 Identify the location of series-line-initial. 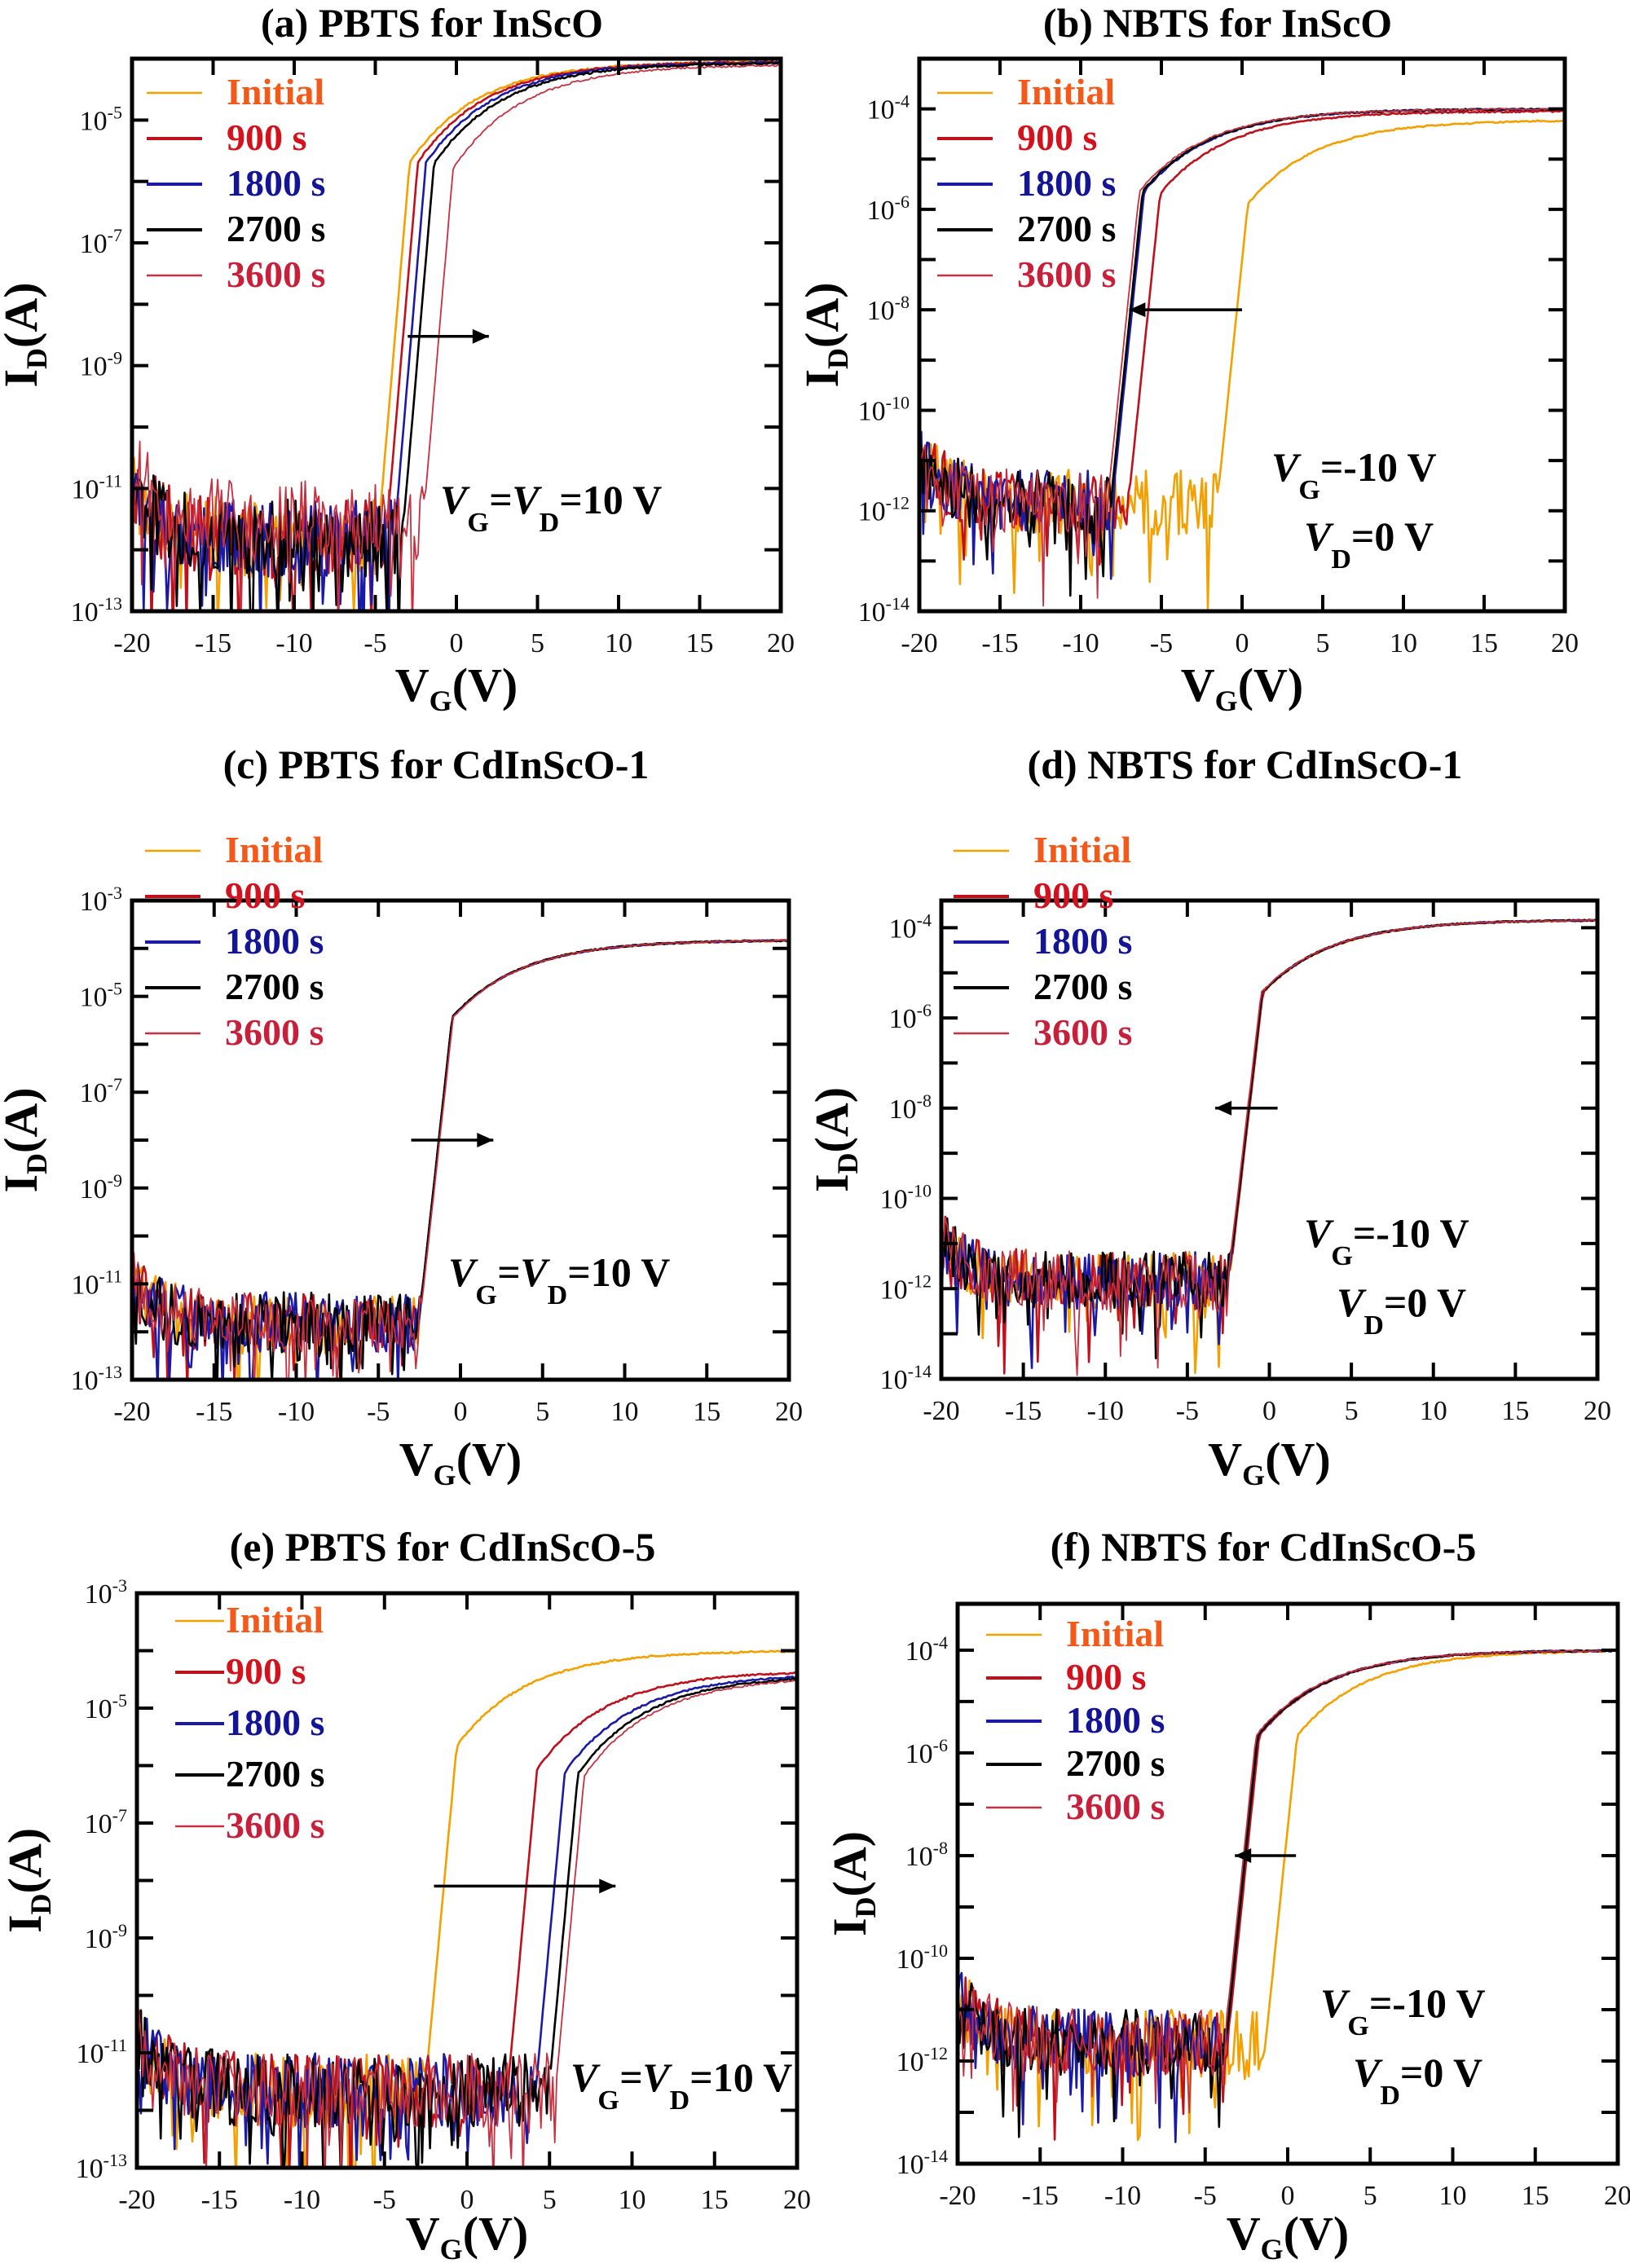
(1242, 364).